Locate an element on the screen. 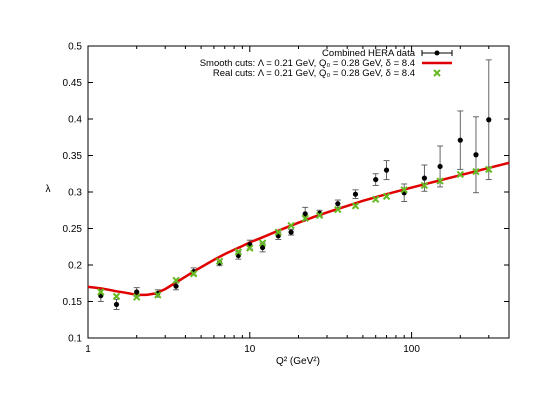 This screenshot has height=417, width=540. y-tick-label: 0.3 is located at coordinates (75, 193).